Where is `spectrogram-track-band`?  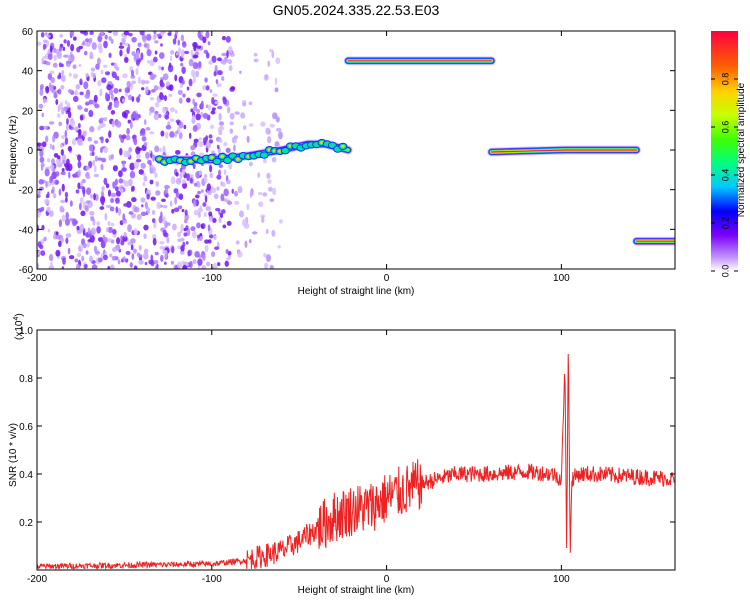 spectrogram-track-band is located at coordinates (564, 151).